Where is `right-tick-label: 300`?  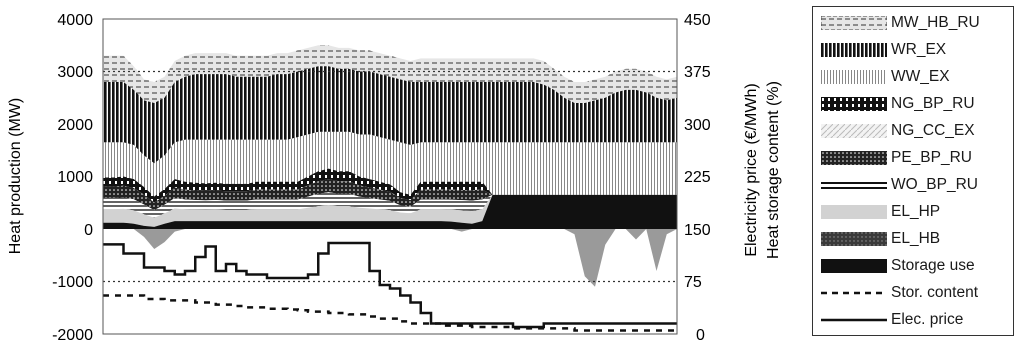
right-tick-label: 300 is located at coordinates (697, 125).